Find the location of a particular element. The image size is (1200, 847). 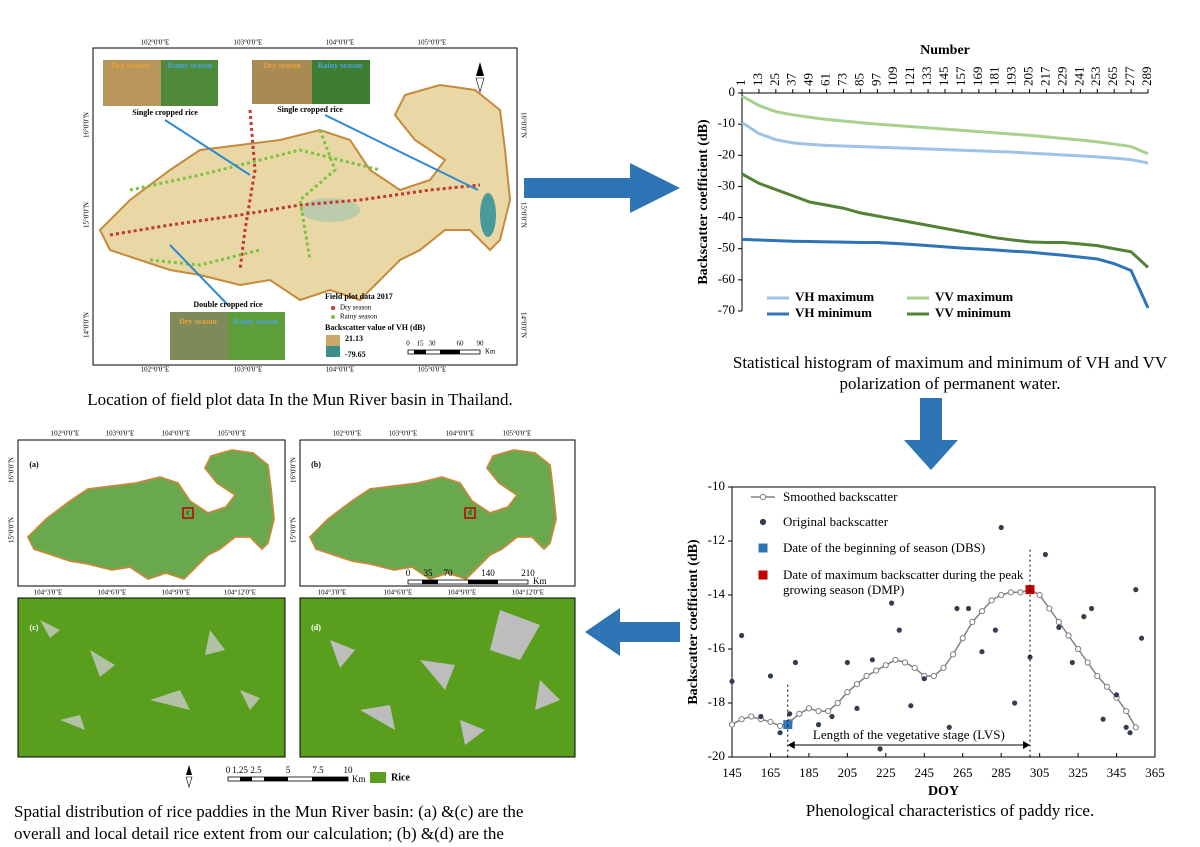

y-tick-label: -70 is located at coordinates (726, 309).